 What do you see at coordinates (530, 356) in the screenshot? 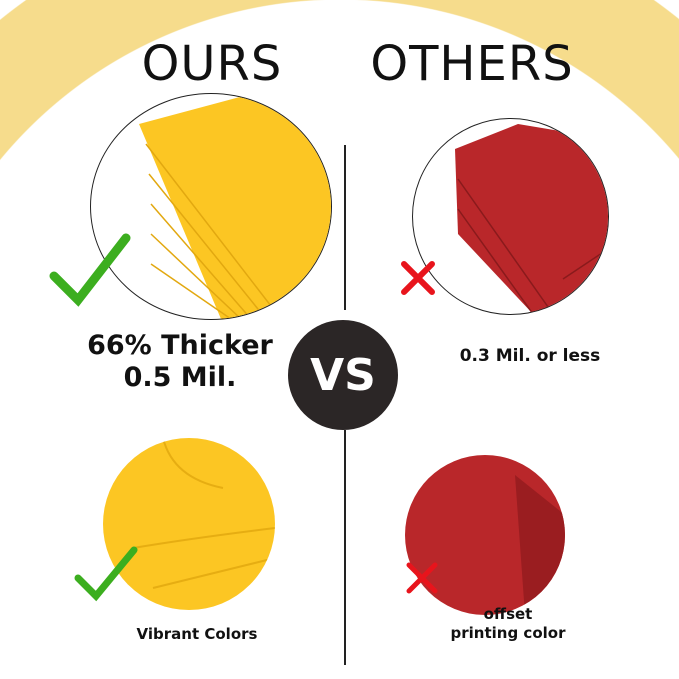
I see `others-thickness: 0.3 Mil. or less` at bounding box center [530, 356].